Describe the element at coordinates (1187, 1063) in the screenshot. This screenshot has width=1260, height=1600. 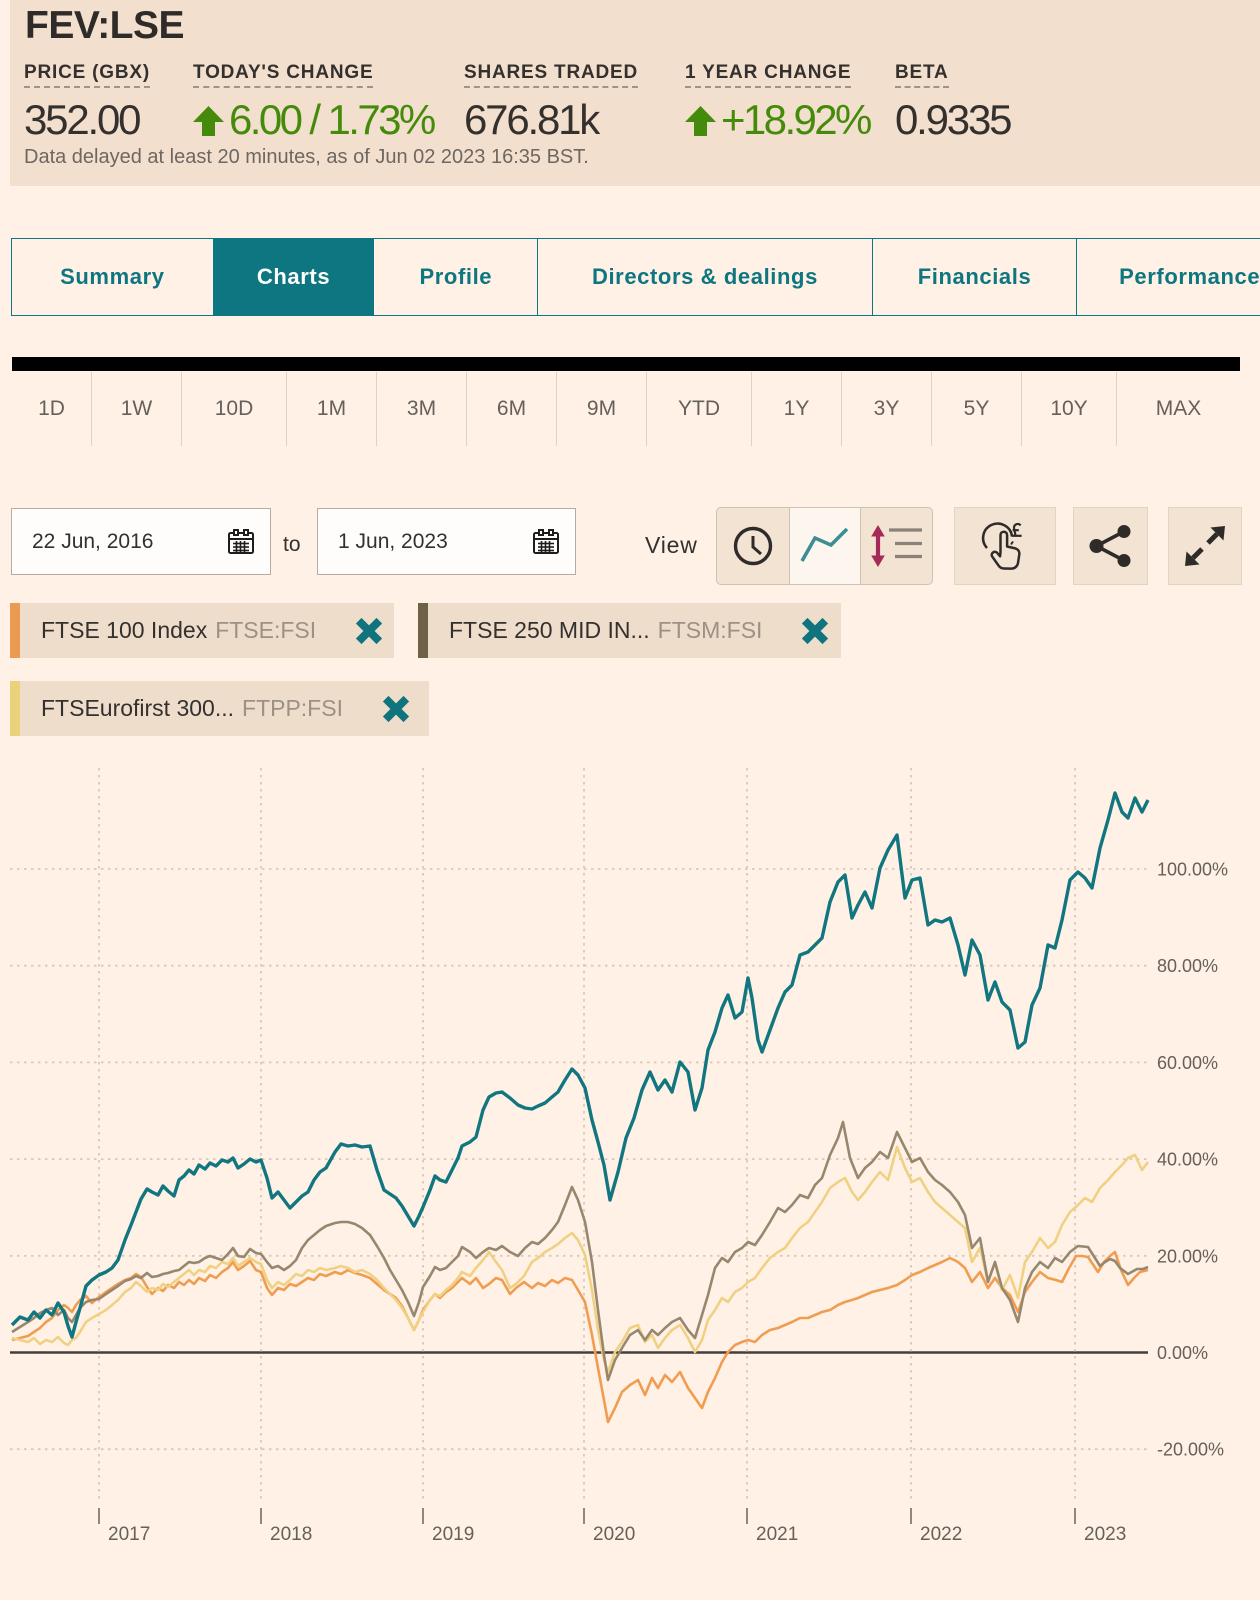
I see `svg-text: 60.00%` at that location.